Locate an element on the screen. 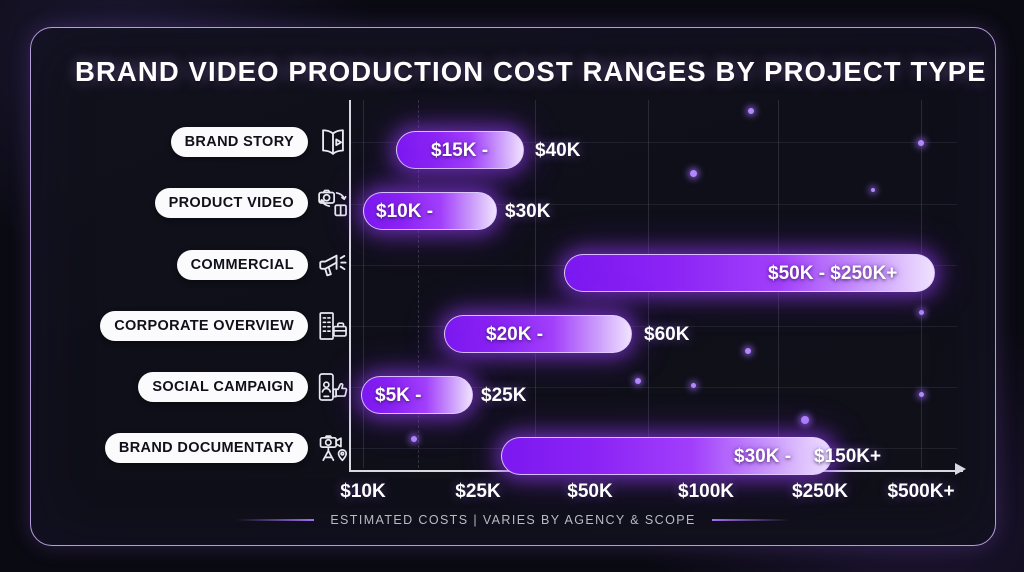  x-tick-10k: $10K is located at coordinates (363, 491).